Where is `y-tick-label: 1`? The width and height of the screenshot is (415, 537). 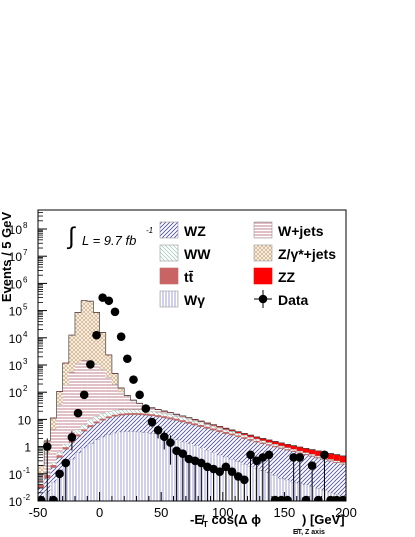
y-tick-label: 1 is located at coordinates (27, 448).